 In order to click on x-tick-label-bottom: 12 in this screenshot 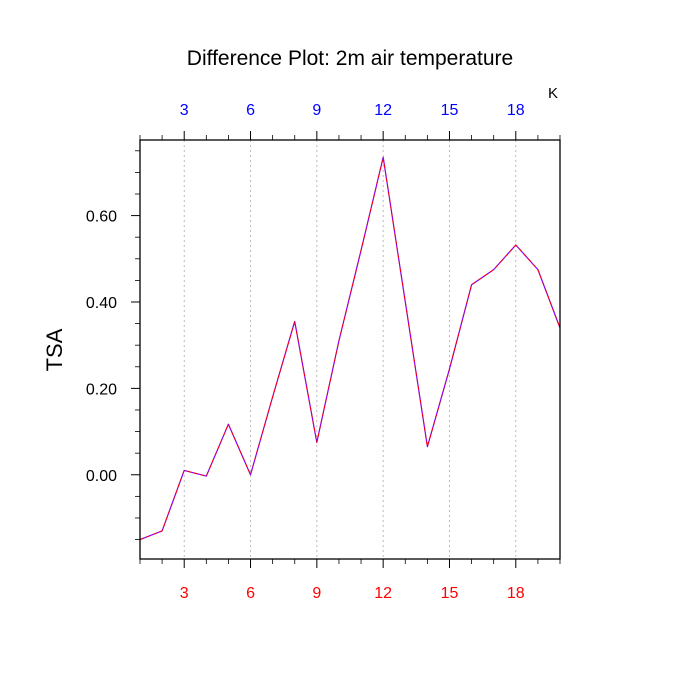, I will do `click(383, 593)`.